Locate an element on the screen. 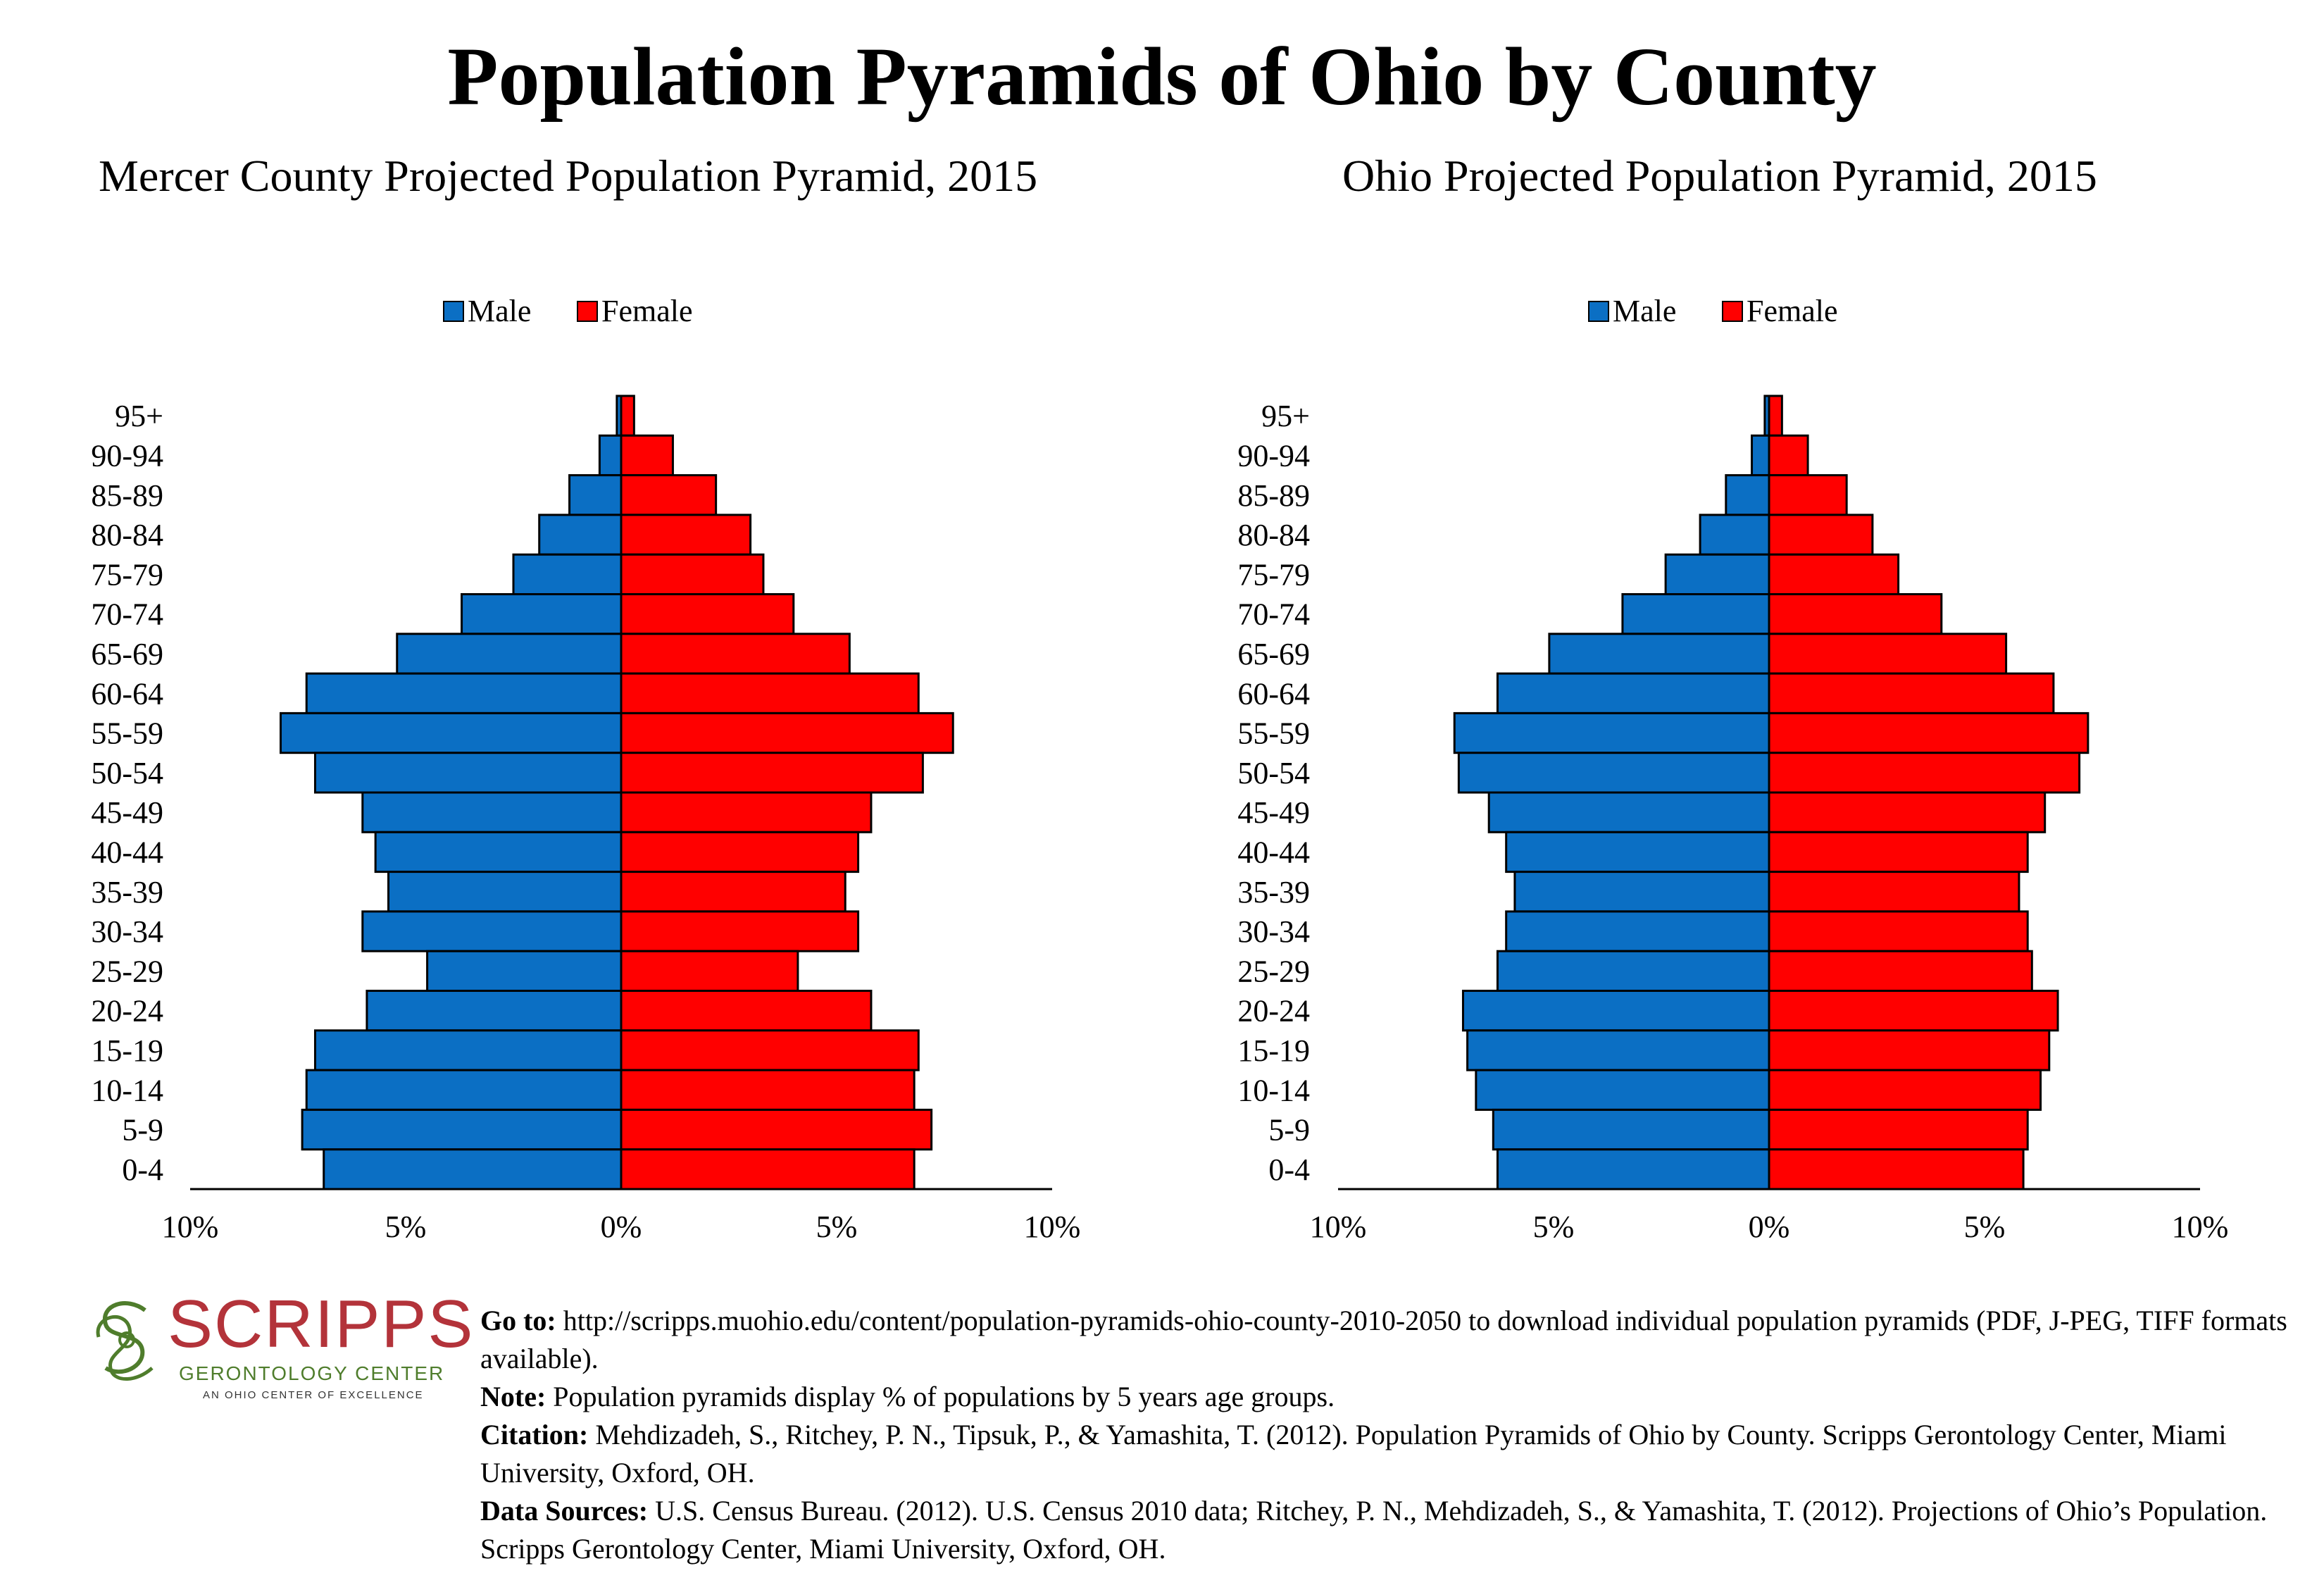  age-label-95+: 95+ is located at coordinates (1285, 416).